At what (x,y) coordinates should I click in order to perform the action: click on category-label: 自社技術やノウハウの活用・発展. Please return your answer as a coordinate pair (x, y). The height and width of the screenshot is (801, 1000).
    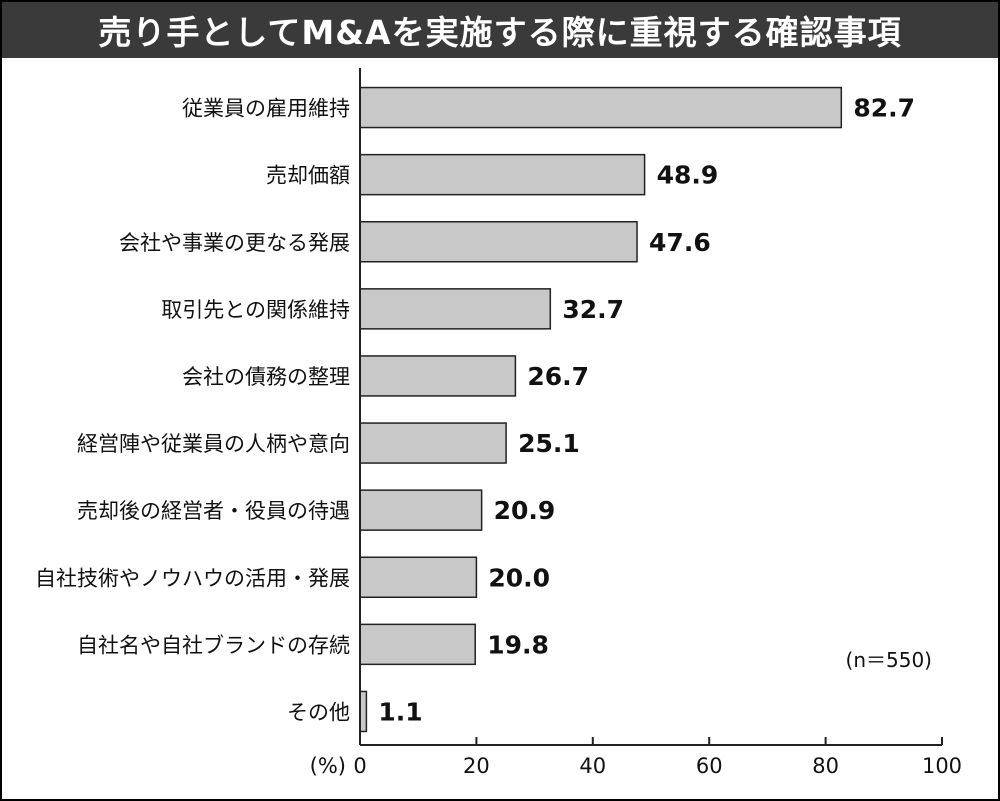
    Looking at the image, I should click on (192, 578).